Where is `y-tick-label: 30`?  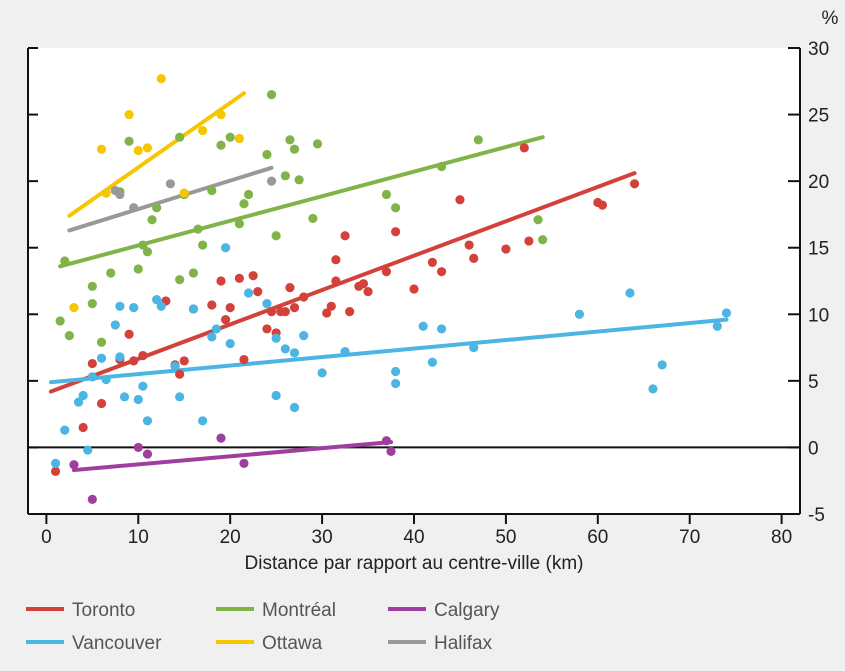
y-tick-label: 30 is located at coordinates (818, 49).